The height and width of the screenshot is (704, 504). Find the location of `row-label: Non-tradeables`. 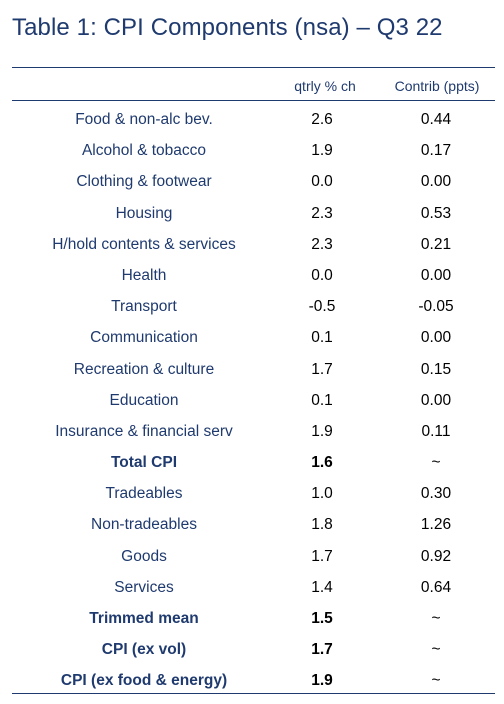

row-label: Non-tradeables is located at coordinates (144, 525).